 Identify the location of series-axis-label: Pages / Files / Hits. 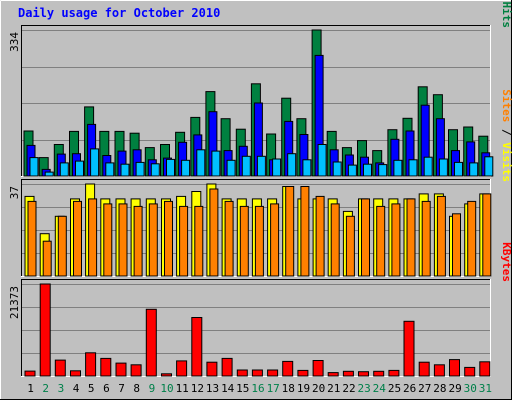
(506, 14).